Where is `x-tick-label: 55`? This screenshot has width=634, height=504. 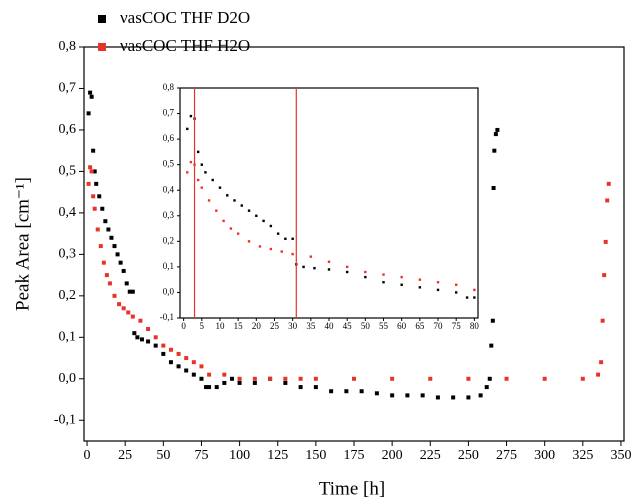
x-tick-label: 55 is located at coordinates (384, 326).